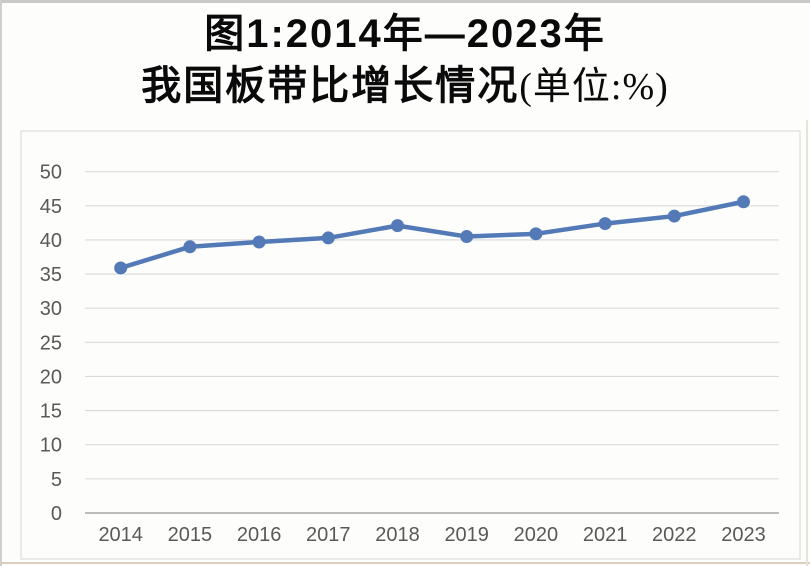 This screenshot has height=566, width=810. I want to click on figure-title-line1: 图1:2014年—2023年, so click(405, 34).